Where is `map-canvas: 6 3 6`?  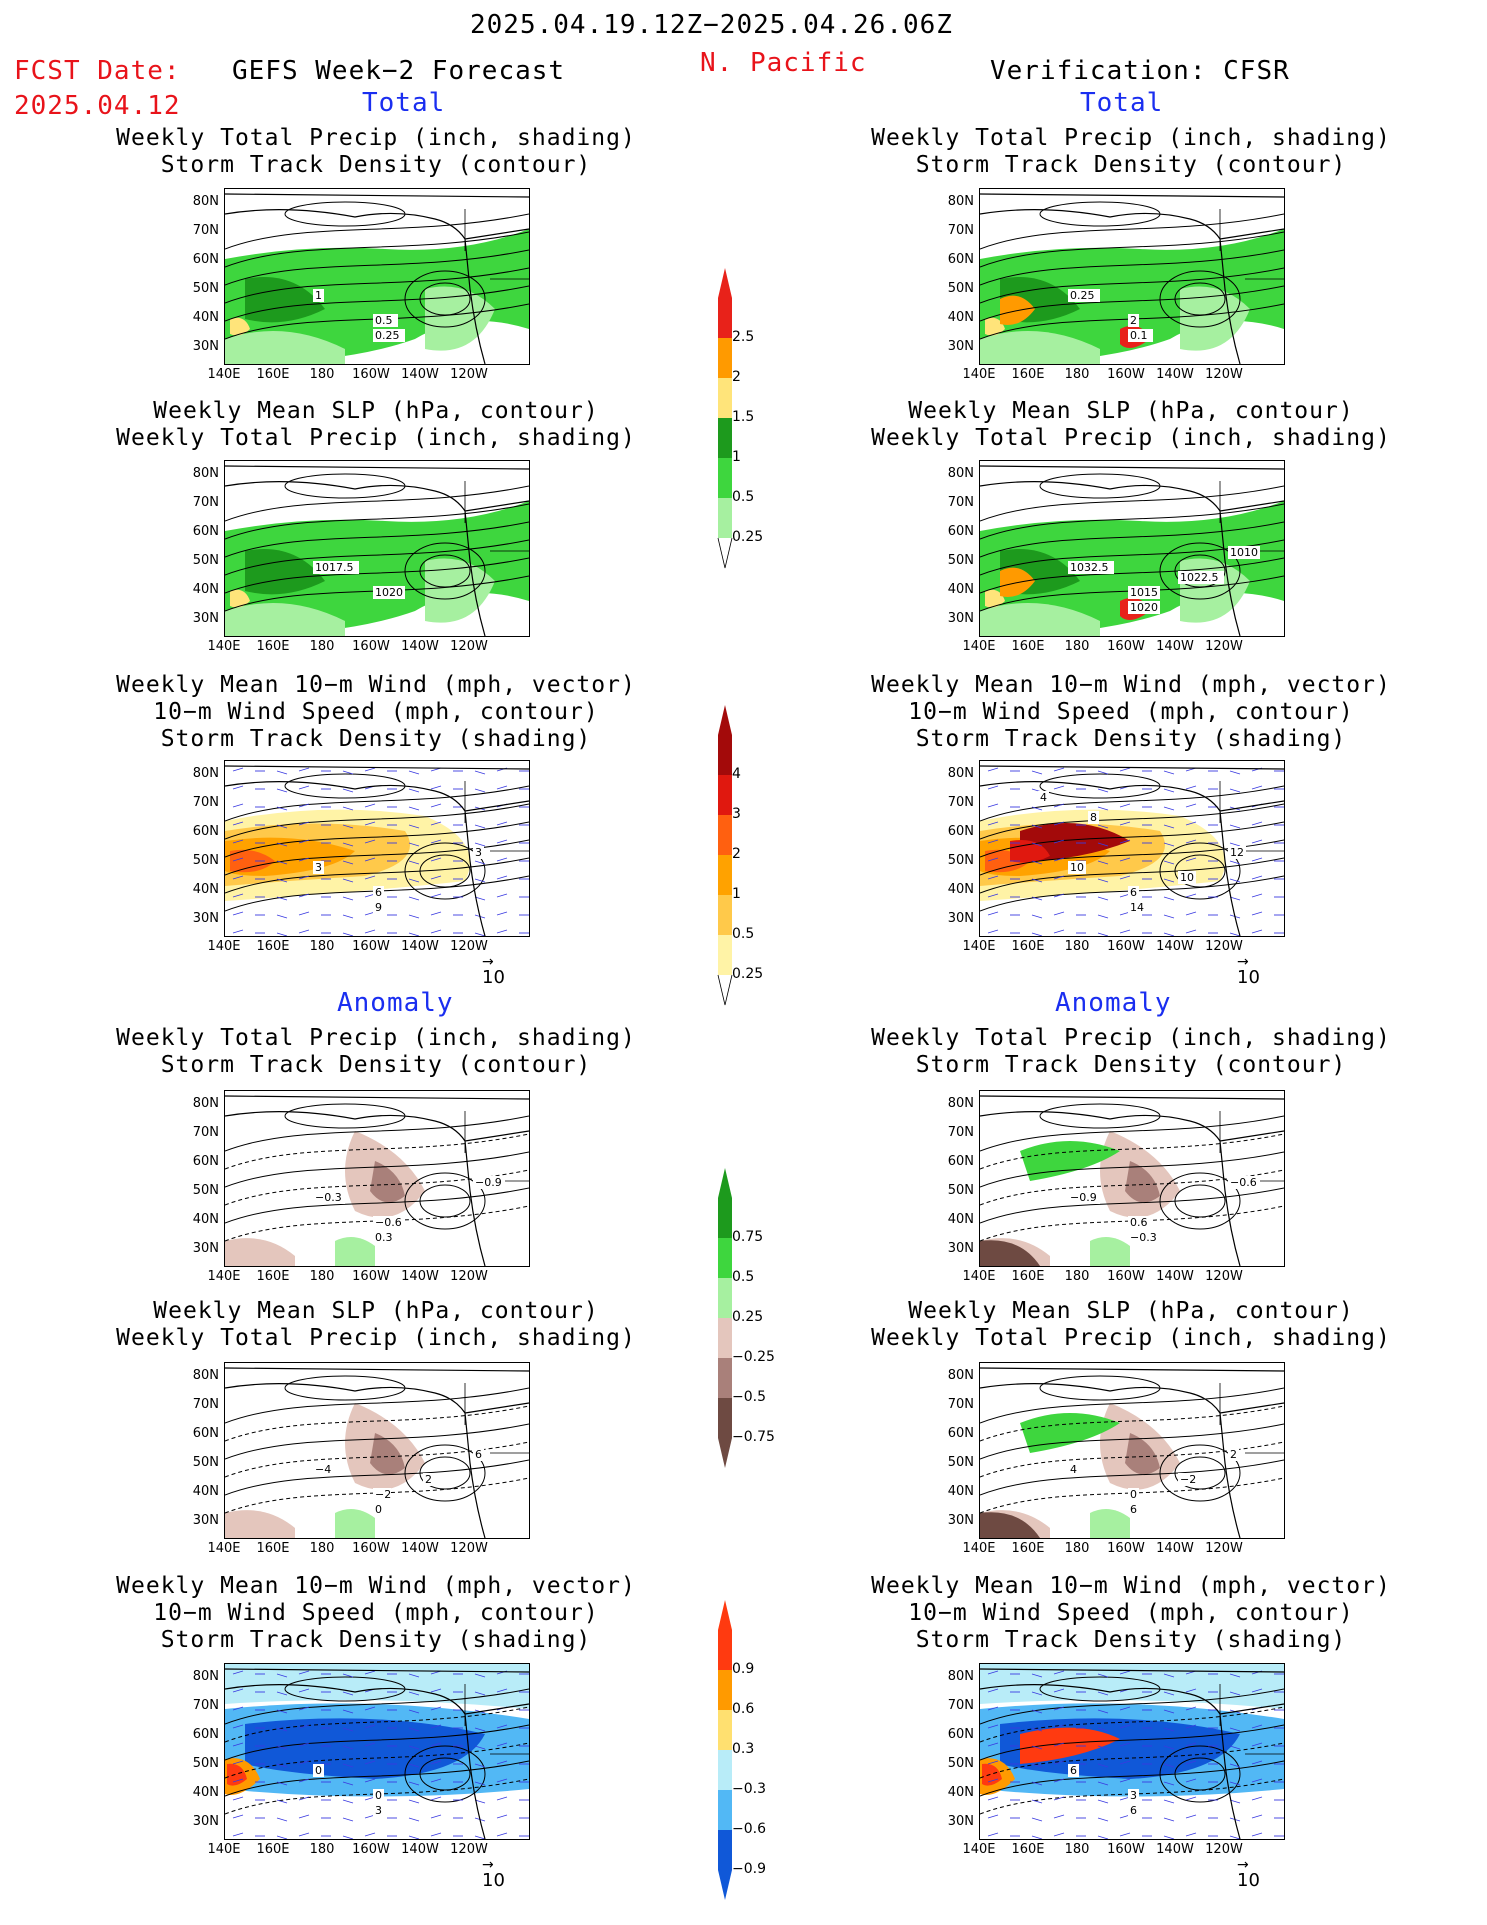 map-canvas: 6 3 6 is located at coordinates (1132, 1751).